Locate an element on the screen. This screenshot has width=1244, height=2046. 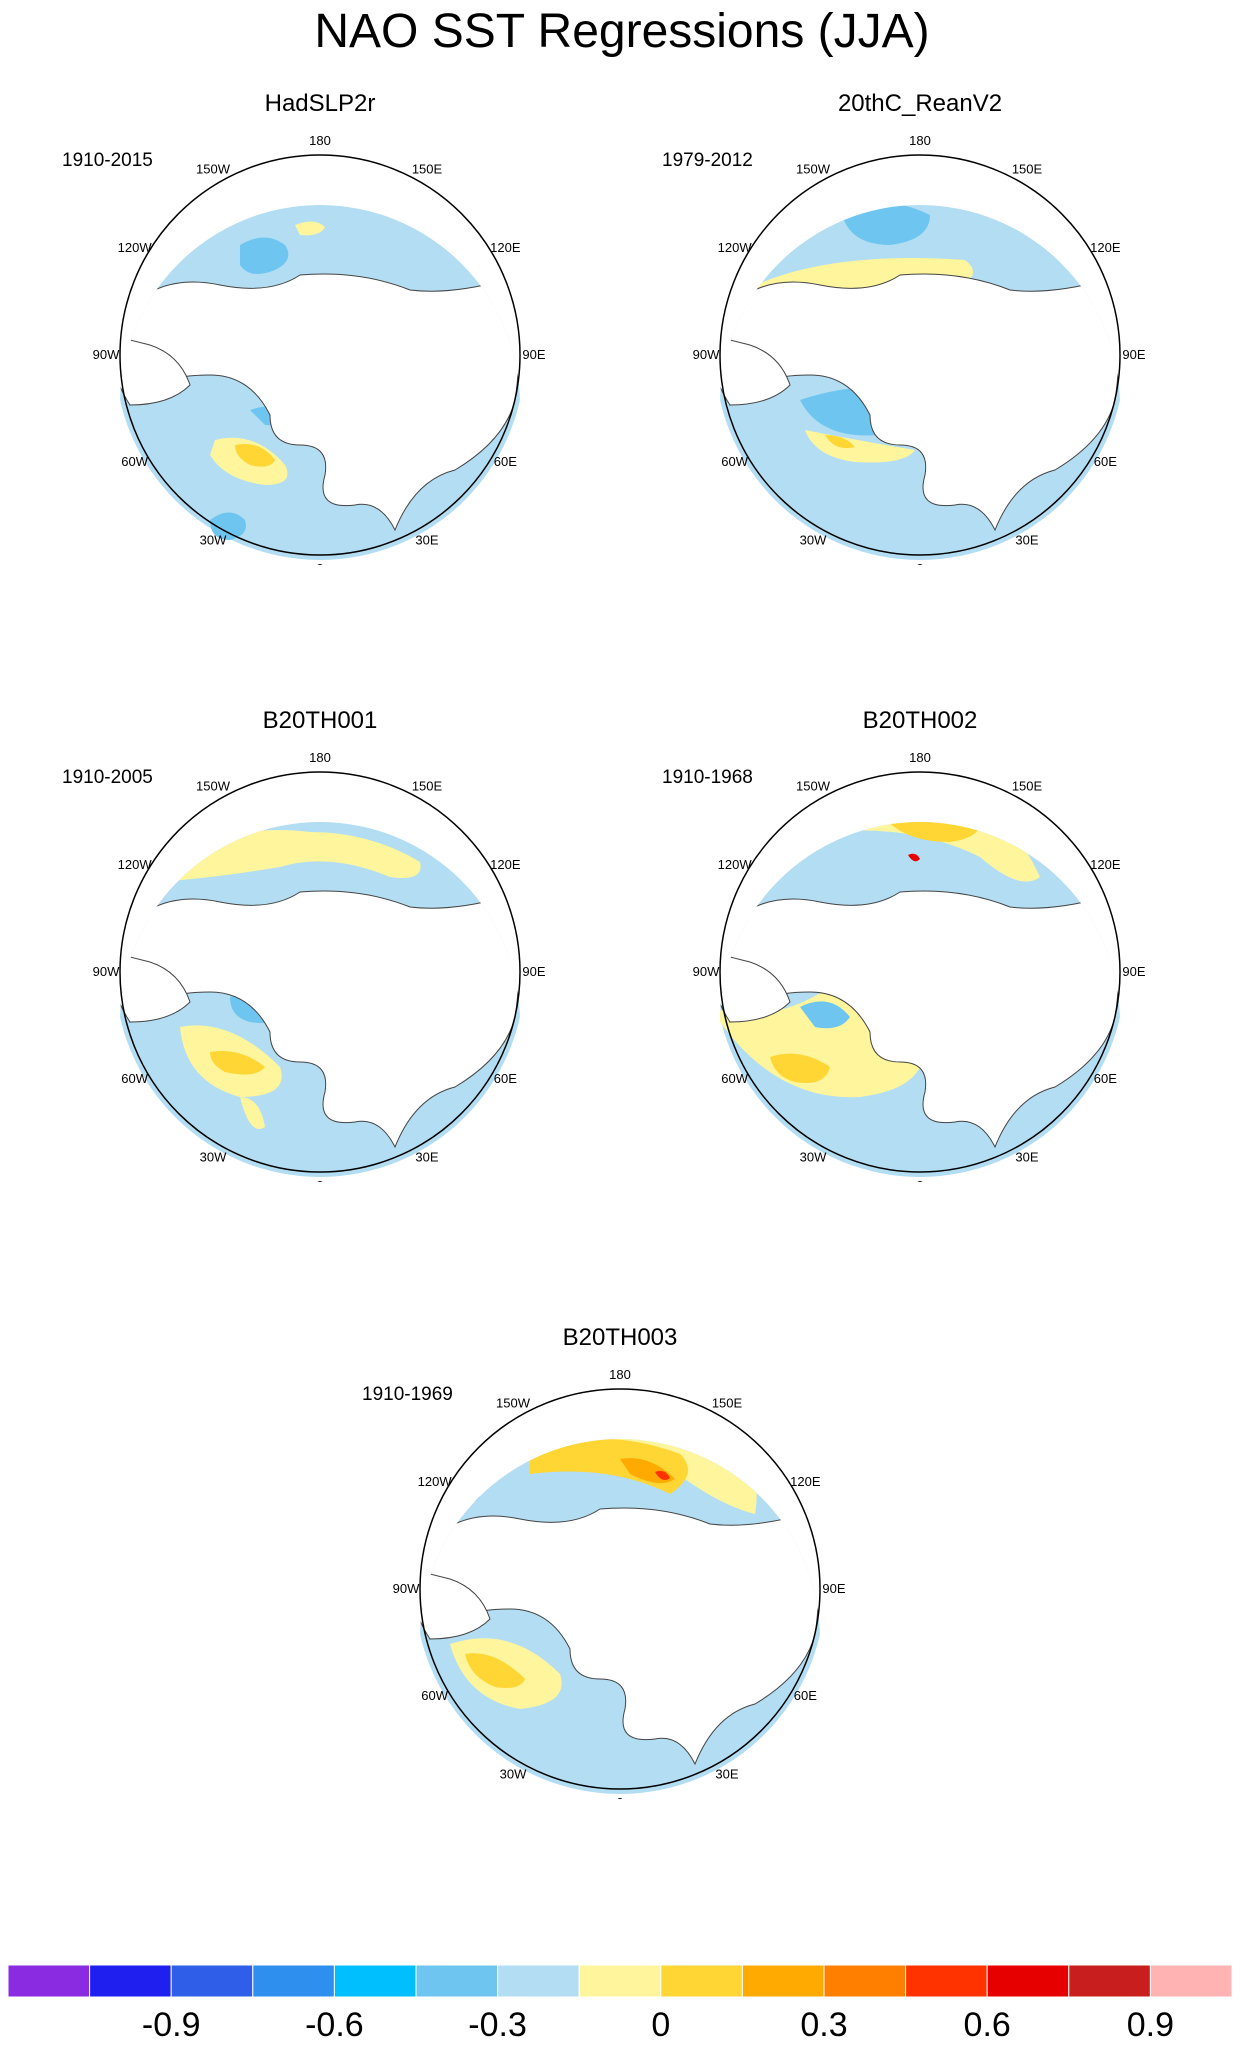
figure-title: NAO SST Regressions (JJA) is located at coordinates (622, 31).